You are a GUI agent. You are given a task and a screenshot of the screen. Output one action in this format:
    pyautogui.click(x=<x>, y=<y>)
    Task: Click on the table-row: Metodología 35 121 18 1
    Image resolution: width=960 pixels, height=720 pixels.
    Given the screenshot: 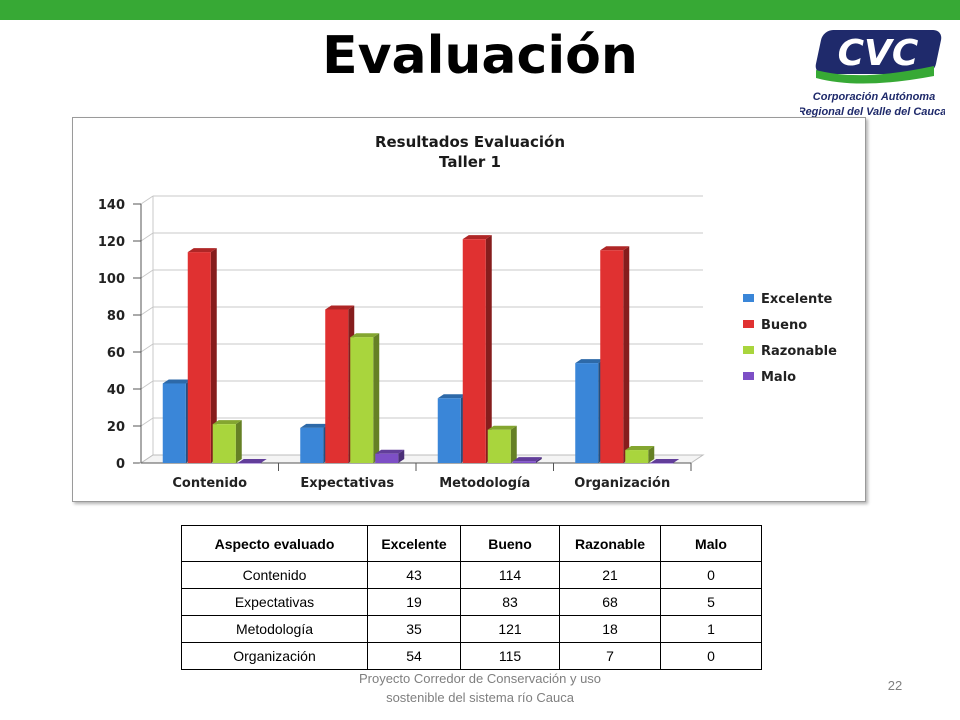 What is the action you would take?
    pyautogui.click(x=471, y=629)
    